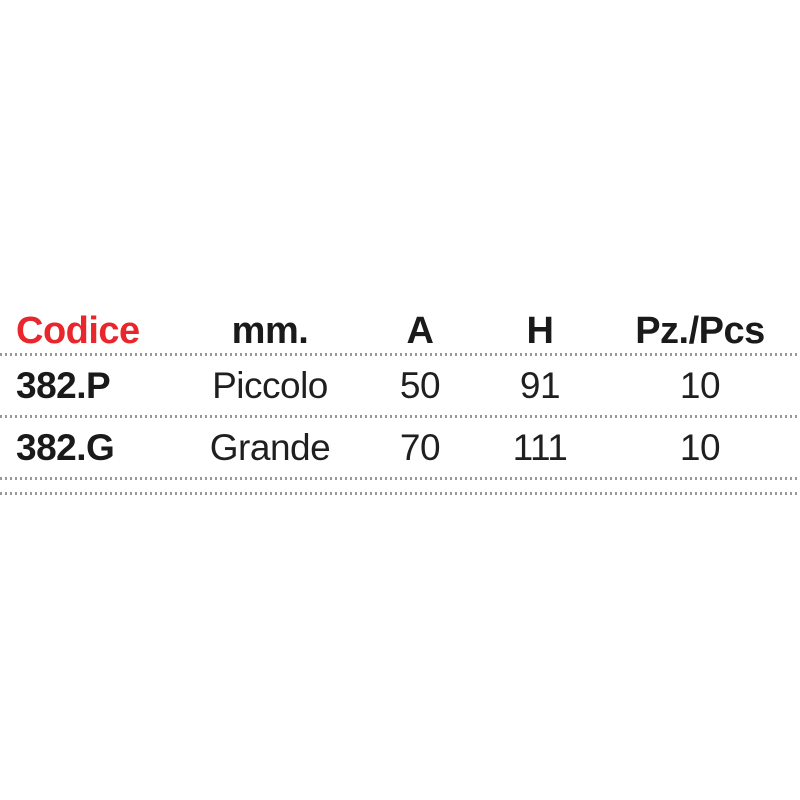 This screenshot has height=800, width=800. What do you see at coordinates (400, 354) in the screenshot?
I see `header-divider` at bounding box center [400, 354].